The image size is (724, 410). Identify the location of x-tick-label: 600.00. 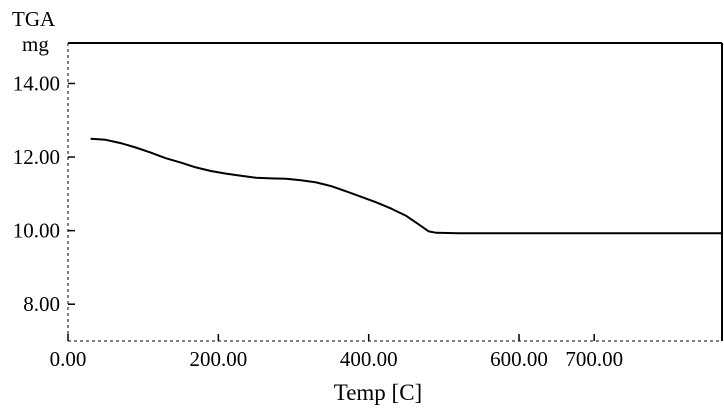
(519, 359).